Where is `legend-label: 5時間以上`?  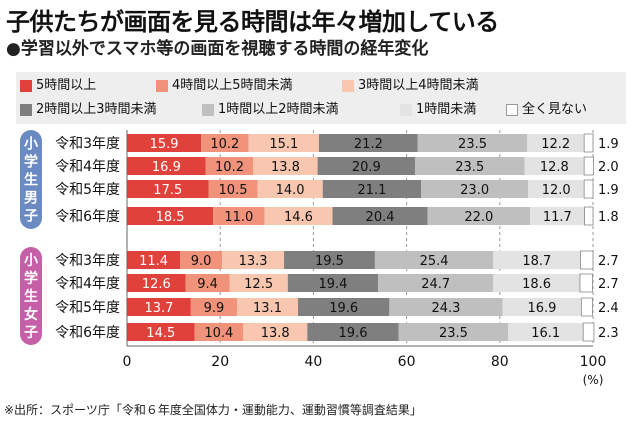 legend-label: 5時間以上 is located at coordinates (66, 85).